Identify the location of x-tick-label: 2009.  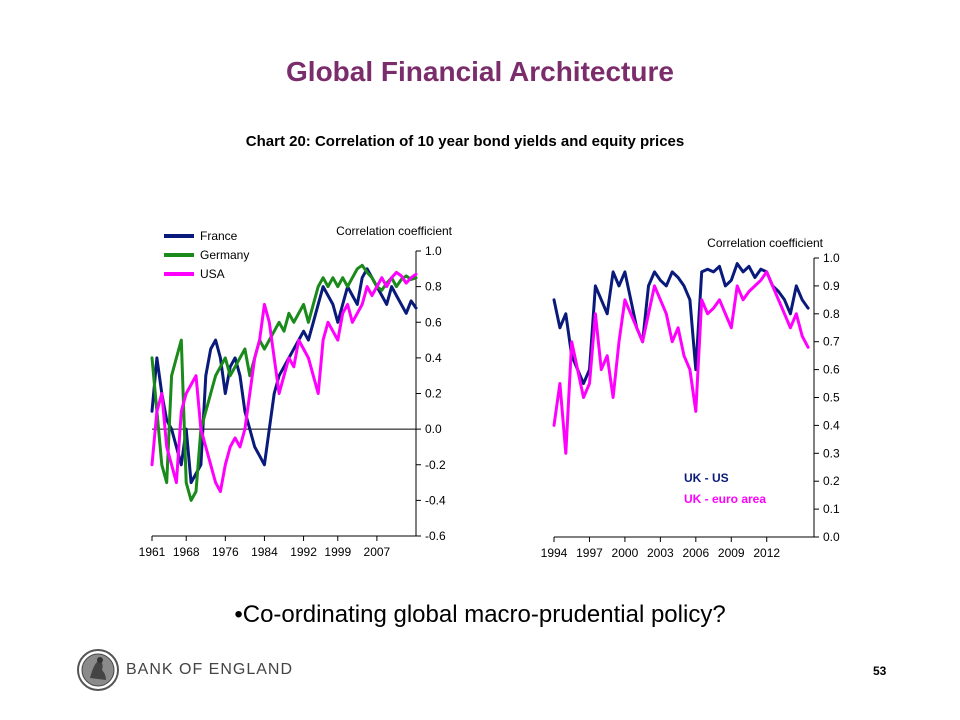
(731, 553).